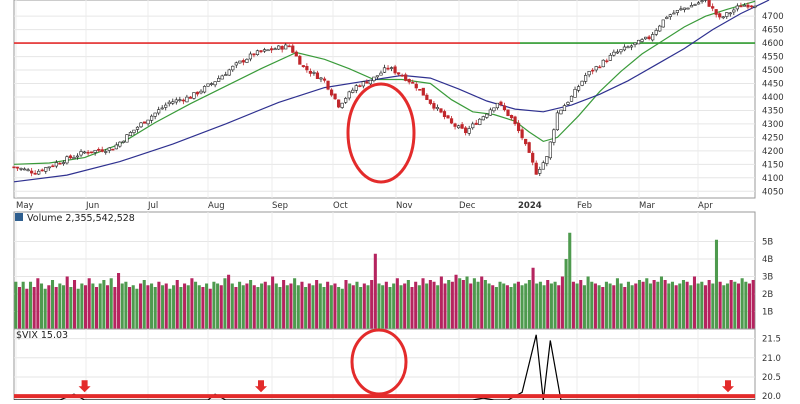 Image resolution: width=800 pixels, height=404 pixels. What do you see at coordinates (404, 206) in the screenshot?
I see `x-tick-label: Nov` at bounding box center [404, 206].